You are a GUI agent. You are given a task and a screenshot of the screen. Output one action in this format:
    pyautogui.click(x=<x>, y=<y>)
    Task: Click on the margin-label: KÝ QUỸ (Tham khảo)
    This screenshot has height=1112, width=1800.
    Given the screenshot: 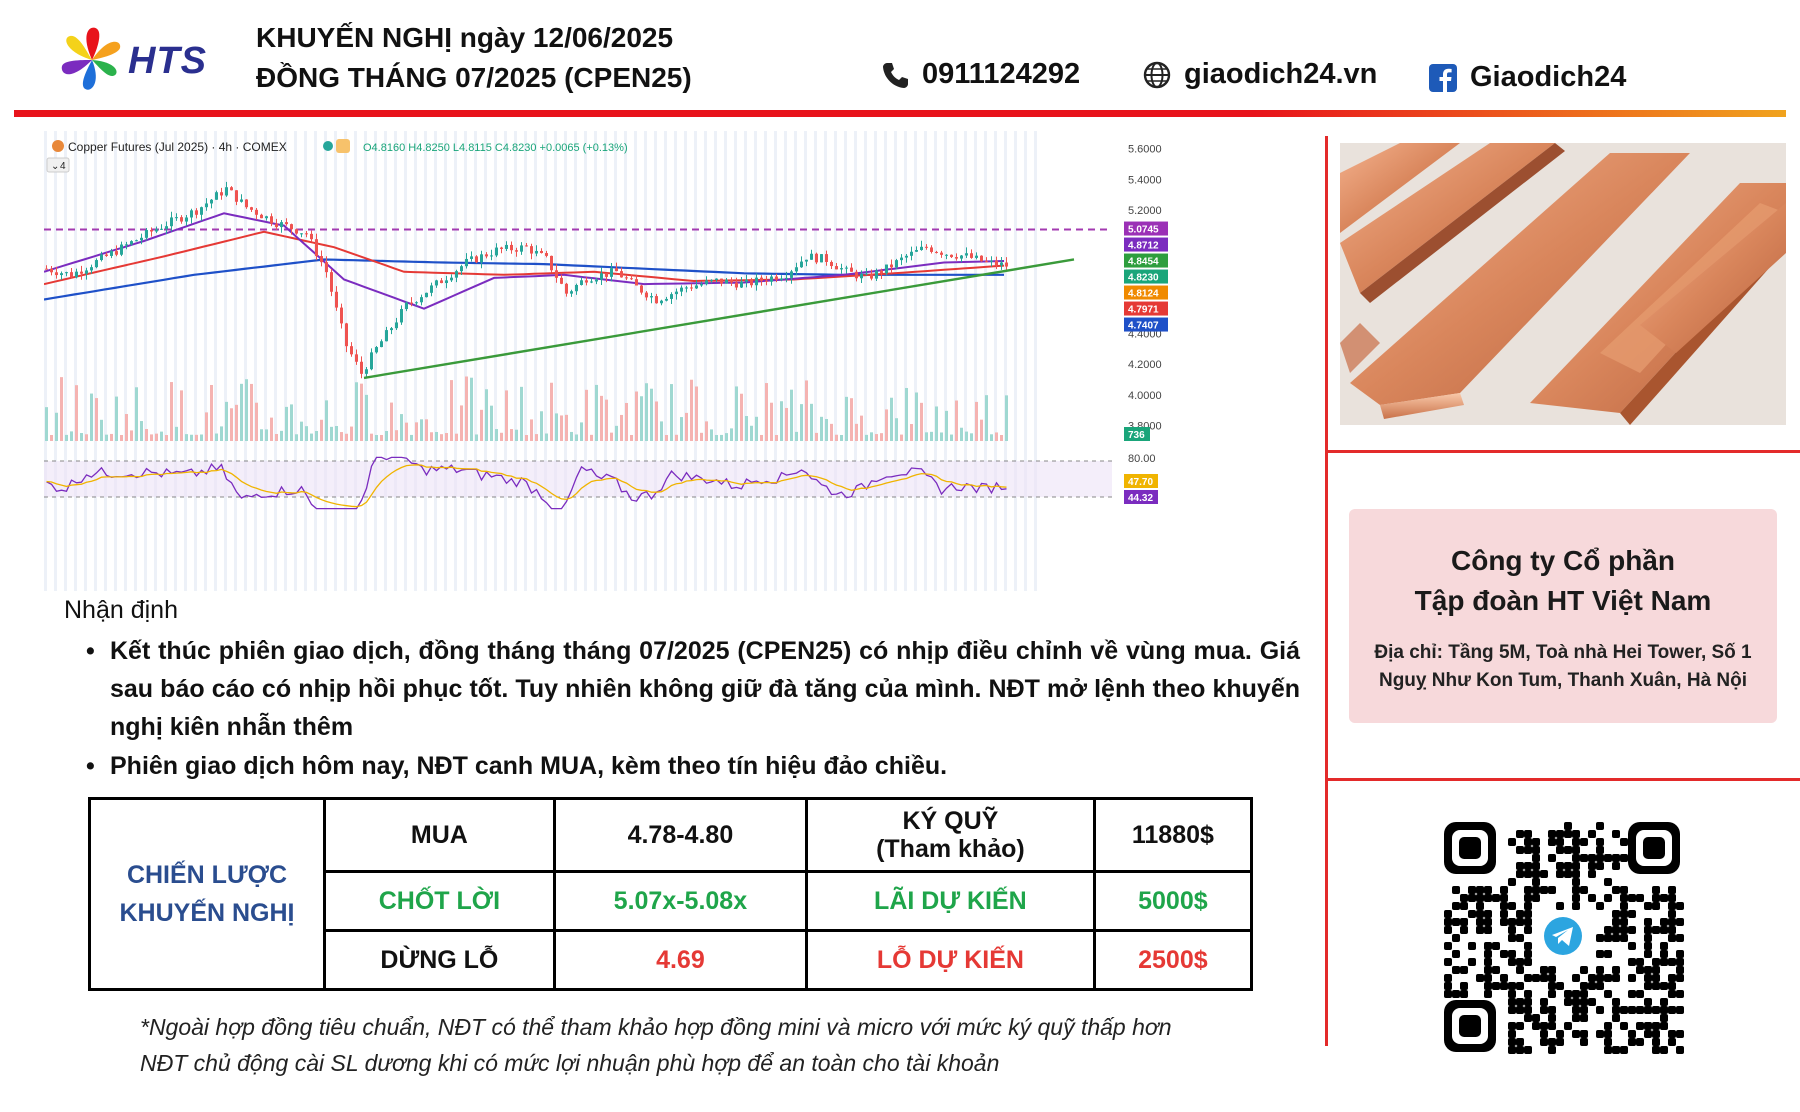 What is the action you would take?
    pyautogui.click(x=950, y=835)
    